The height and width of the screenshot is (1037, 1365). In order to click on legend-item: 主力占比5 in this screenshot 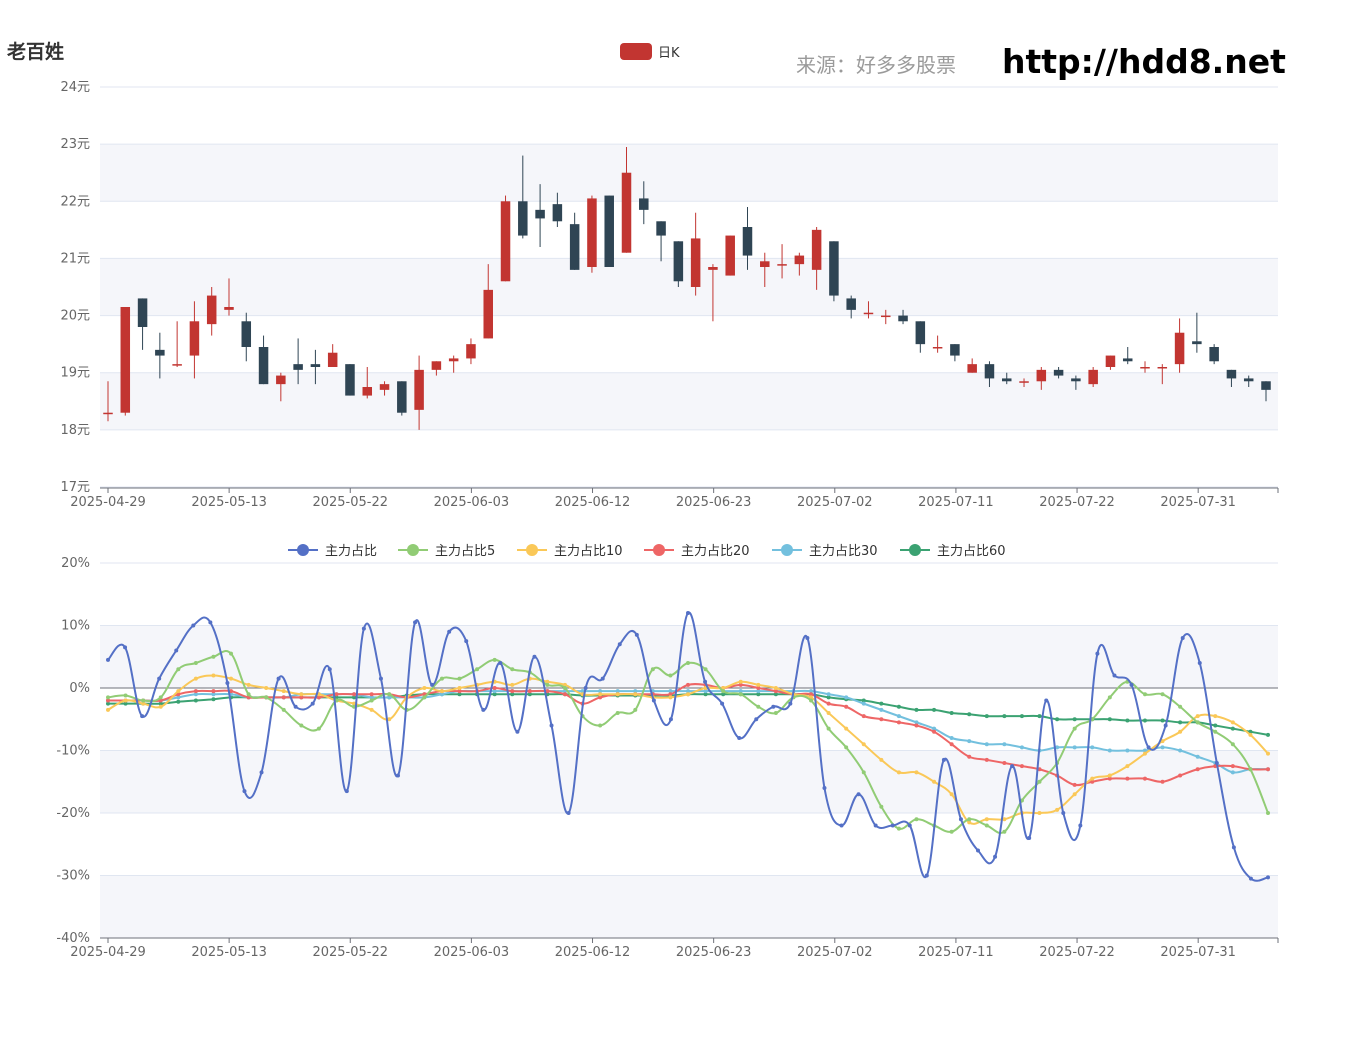, I will do `click(446, 551)`.